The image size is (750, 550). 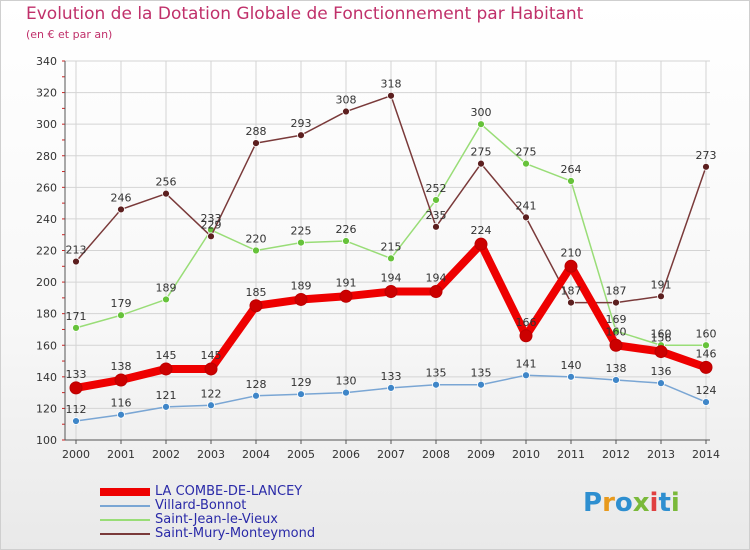 What do you see at coordinates (76, 409) in the screenshot?
I see `data-label: 112` at bounding box center [76, 409].